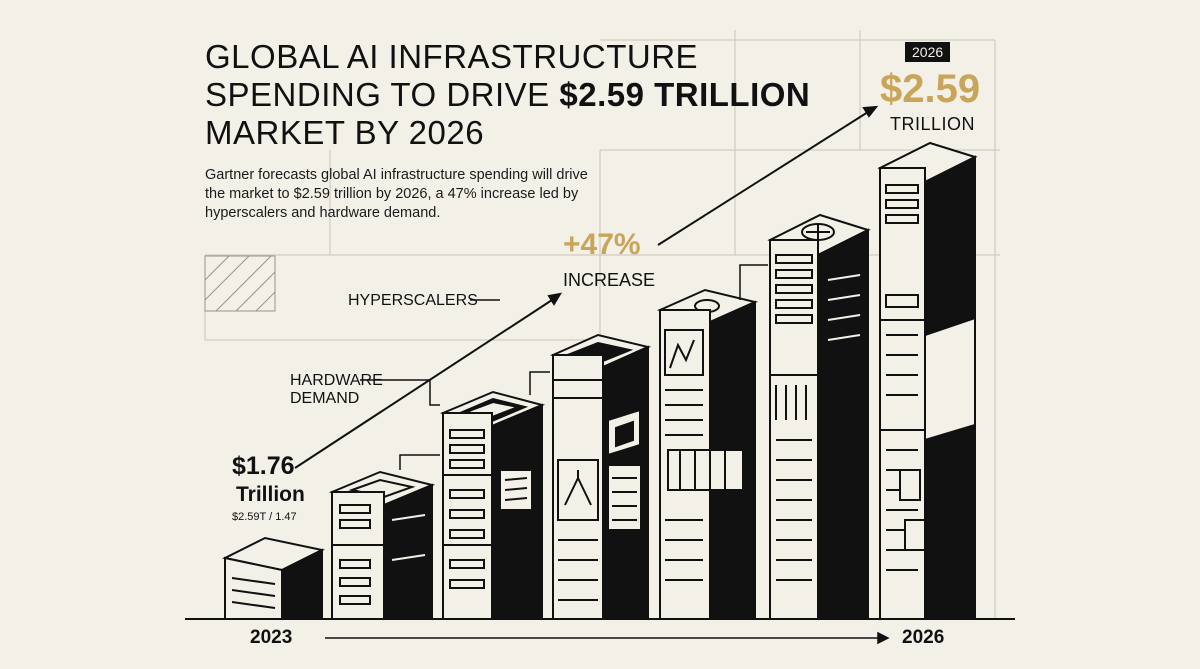 This screenshot has height=669, width=1200. I want to click on callout-hardware-demand: HARDWARE DEMAND, so click(336, 389).